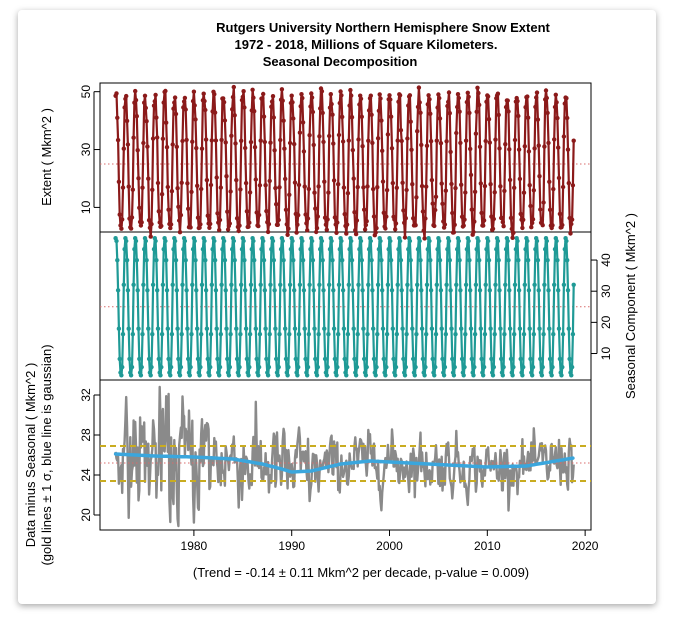 Image resolution: width=674 pixels, height=627 pixels. What do you see at coordinates (86, 207) in the screenshot?
I see `top-ytick-label: 10` at bounding box center [86, 207].